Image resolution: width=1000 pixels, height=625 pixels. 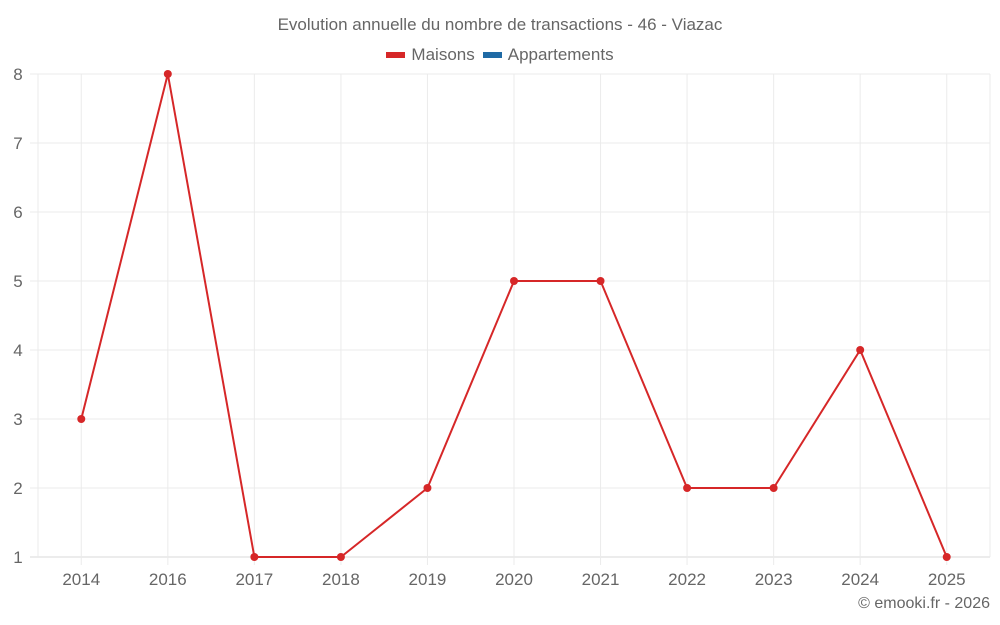 I want to click on y-tick-label: 4, so click(x=17, y=350).